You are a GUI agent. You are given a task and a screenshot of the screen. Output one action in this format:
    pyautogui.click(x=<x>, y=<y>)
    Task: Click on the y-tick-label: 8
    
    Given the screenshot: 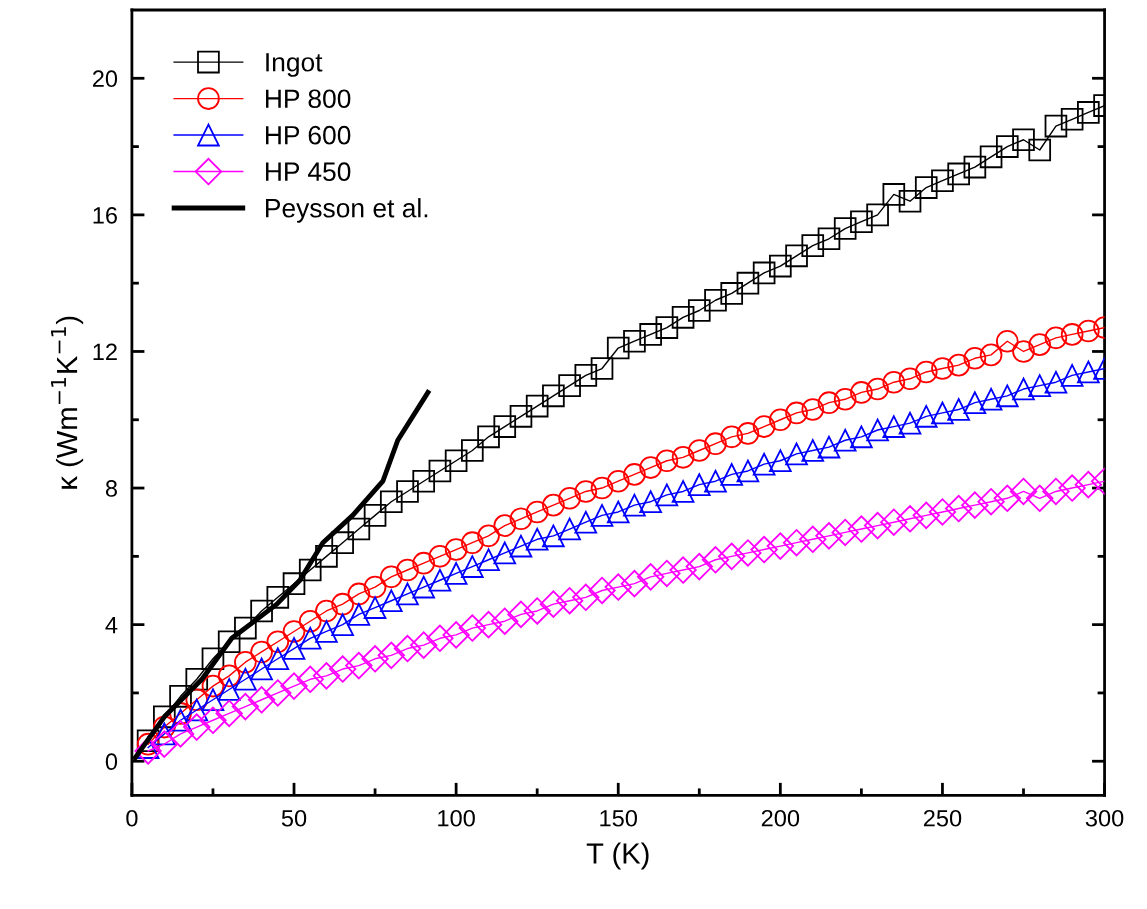 What is the action you would take?
    pyautogui.click(x=111, y=488)
    